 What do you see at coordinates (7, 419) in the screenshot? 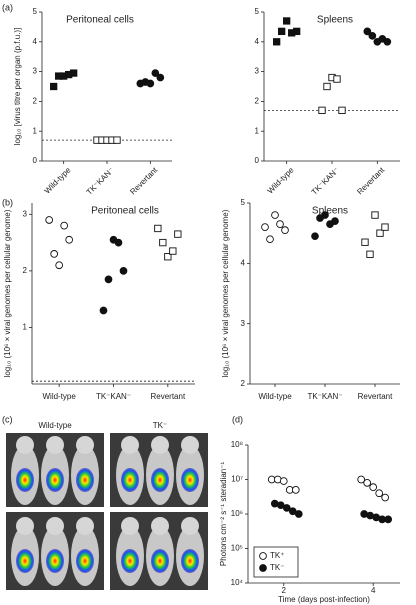
I see `panel-label: (c)` at bounding box center [7, 419].